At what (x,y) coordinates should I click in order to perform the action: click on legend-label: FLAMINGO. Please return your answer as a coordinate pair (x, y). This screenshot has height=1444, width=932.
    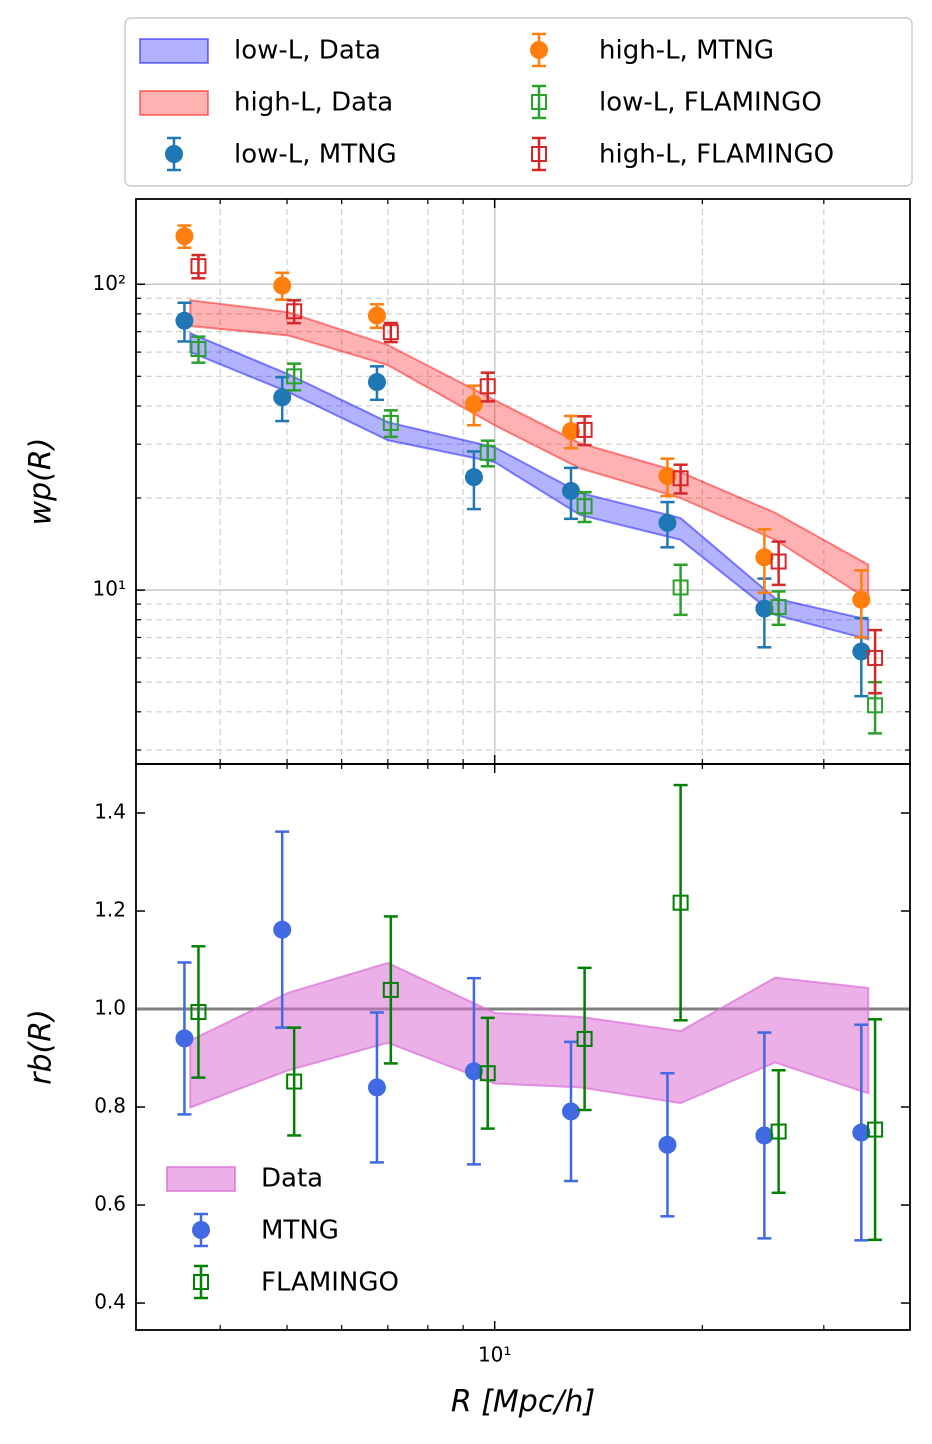
    Looking at the image, I should click on (330, 1283).